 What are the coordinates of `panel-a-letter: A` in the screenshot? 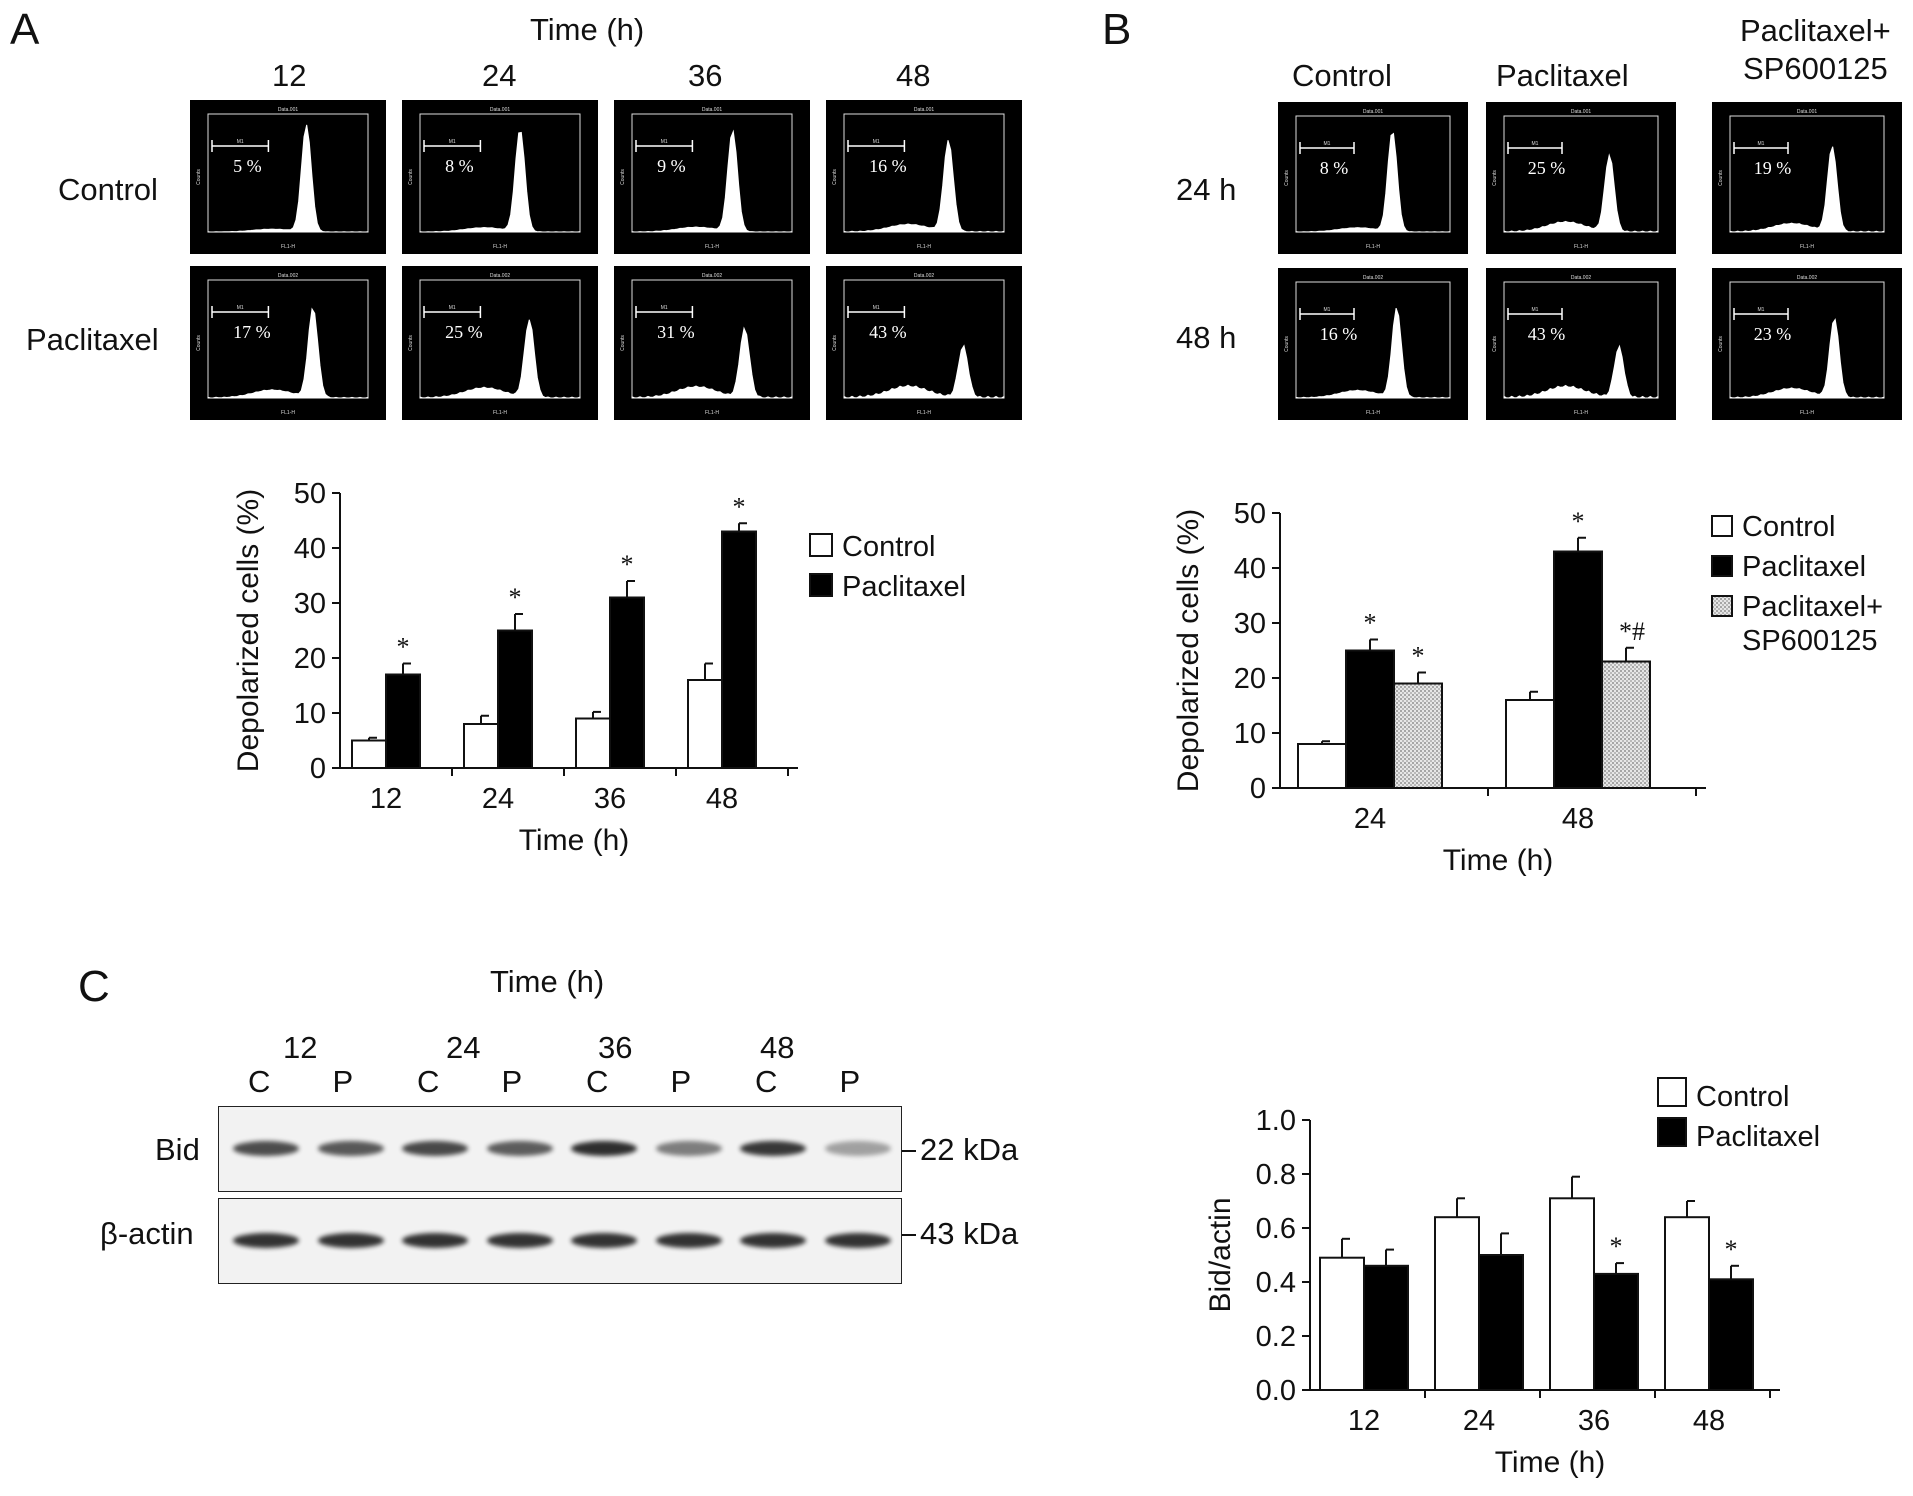 It's located at (25, 29).